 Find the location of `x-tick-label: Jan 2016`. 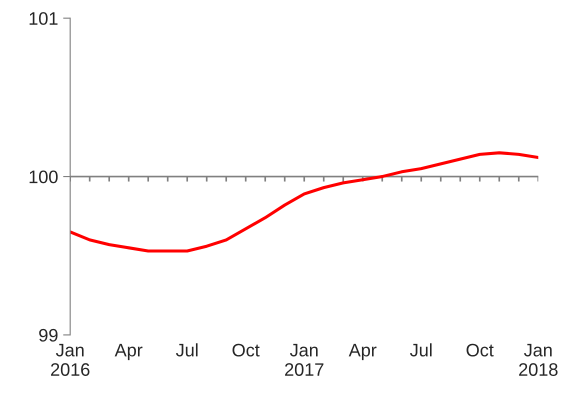

x-tick-label: Jan 2016 is located at coordinates (70, 360).